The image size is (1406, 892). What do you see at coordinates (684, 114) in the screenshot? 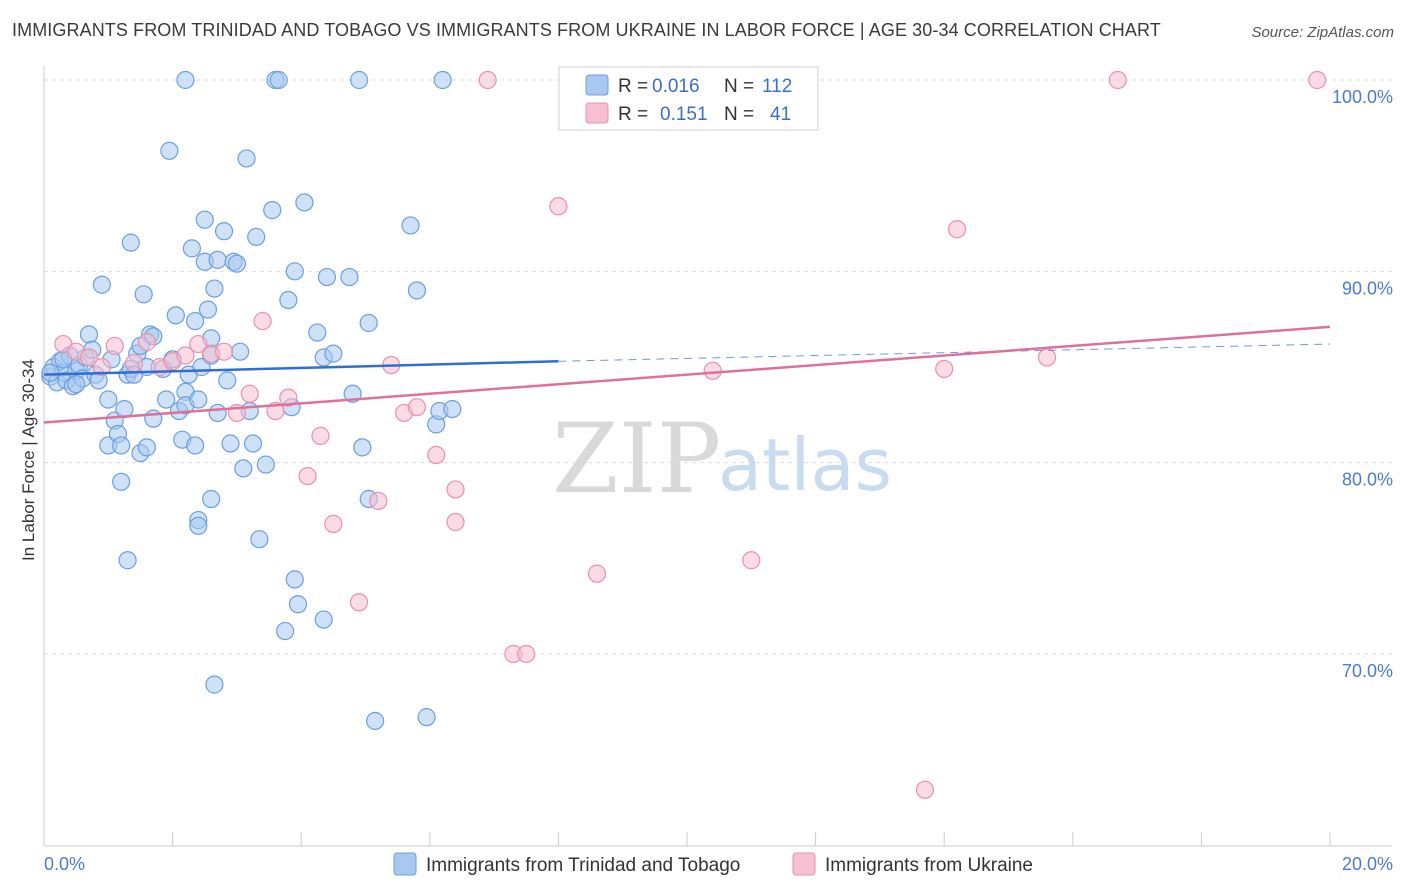
I see `legend-r-value-2: 0.151` at bounding box center [684, 114].